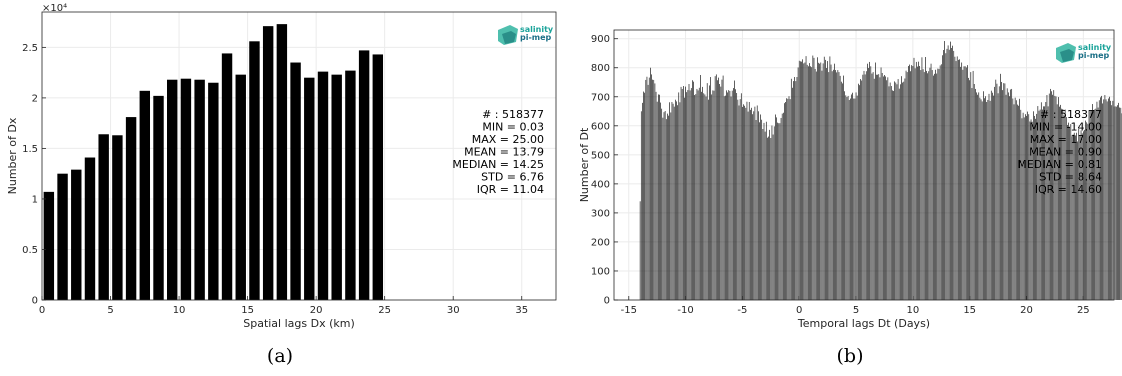  What do you see at coordinates (521, 310) in the screenshot?
I see `x-tick-label: 35` at bounding box center [521, 310].